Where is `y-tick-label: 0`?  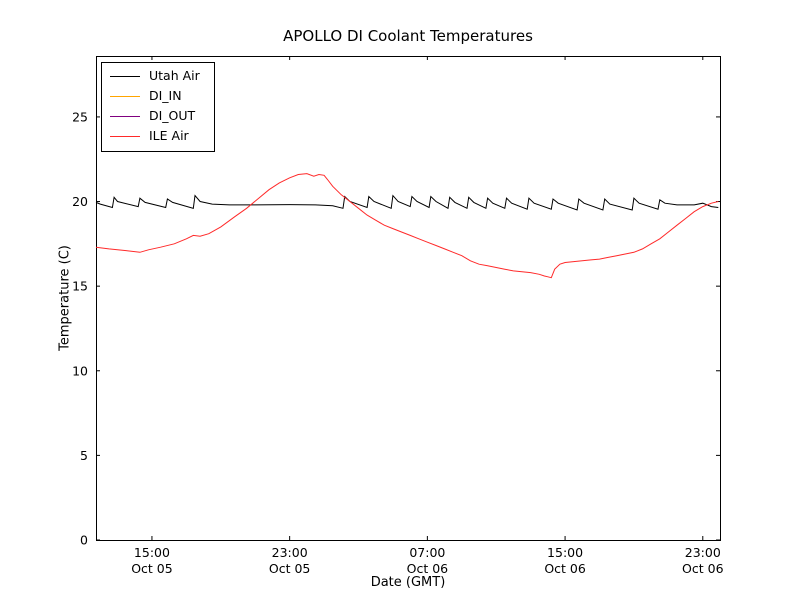
y-tick-label: 0 is located at coordinates (84, 540).